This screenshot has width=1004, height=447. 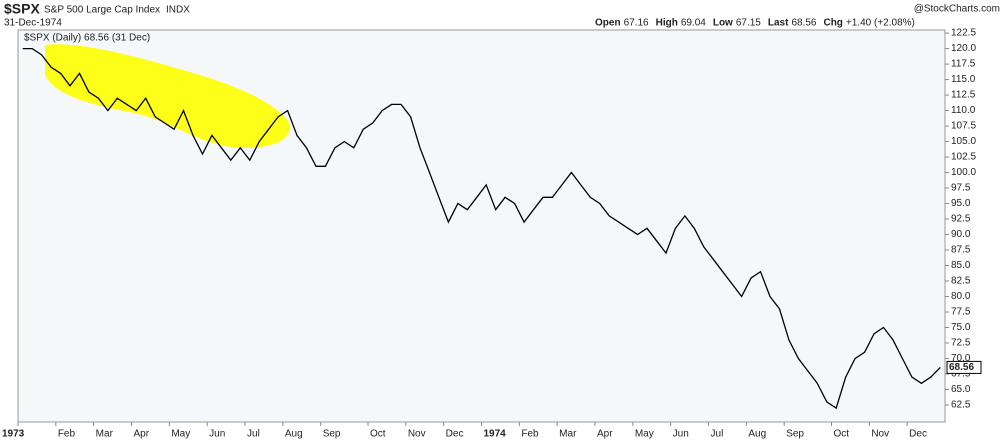 What do you see at coordinates (748, 23) in the screenshot?
I see `quote-value: 67.15` at bounding box center [748, 23].